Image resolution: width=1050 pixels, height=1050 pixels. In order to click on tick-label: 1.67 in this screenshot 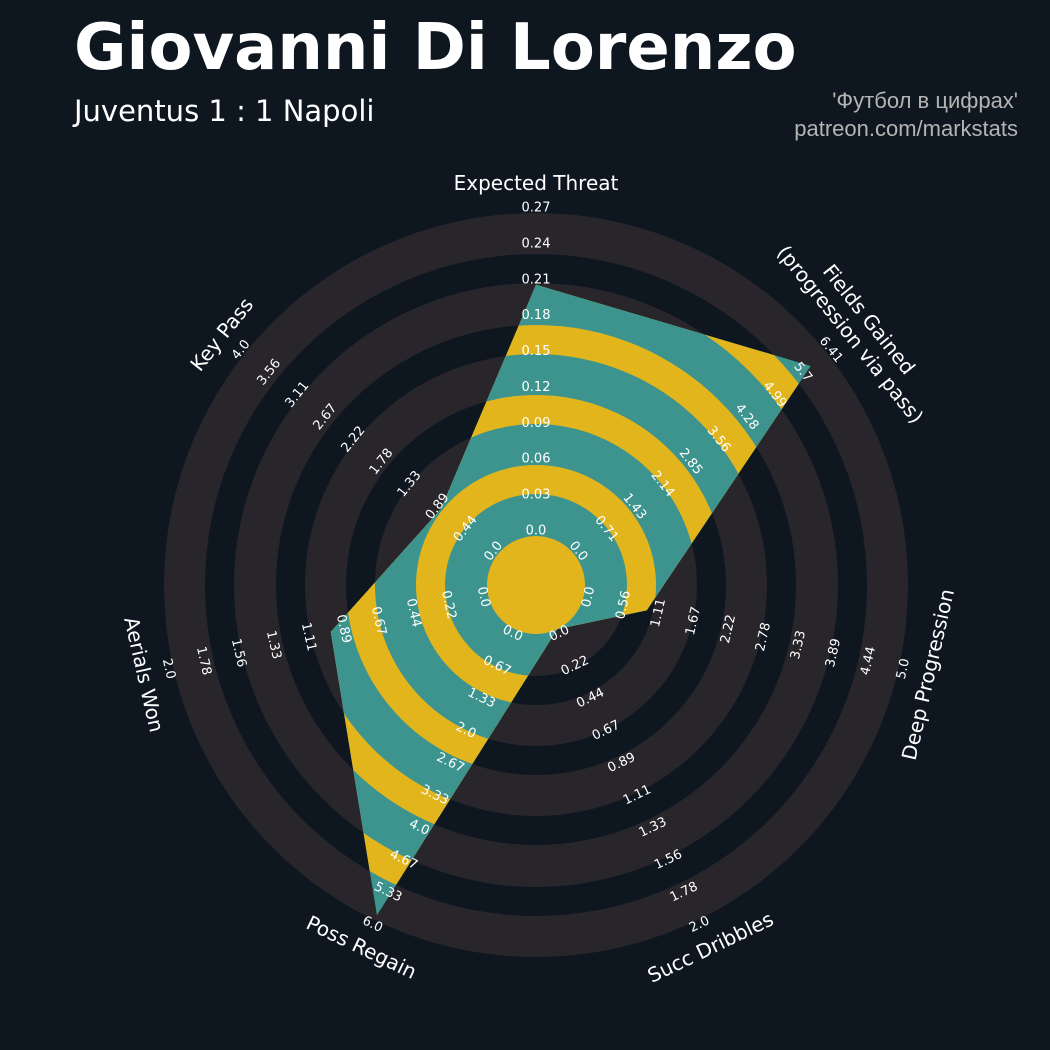, I will do `click(693, 621)`.